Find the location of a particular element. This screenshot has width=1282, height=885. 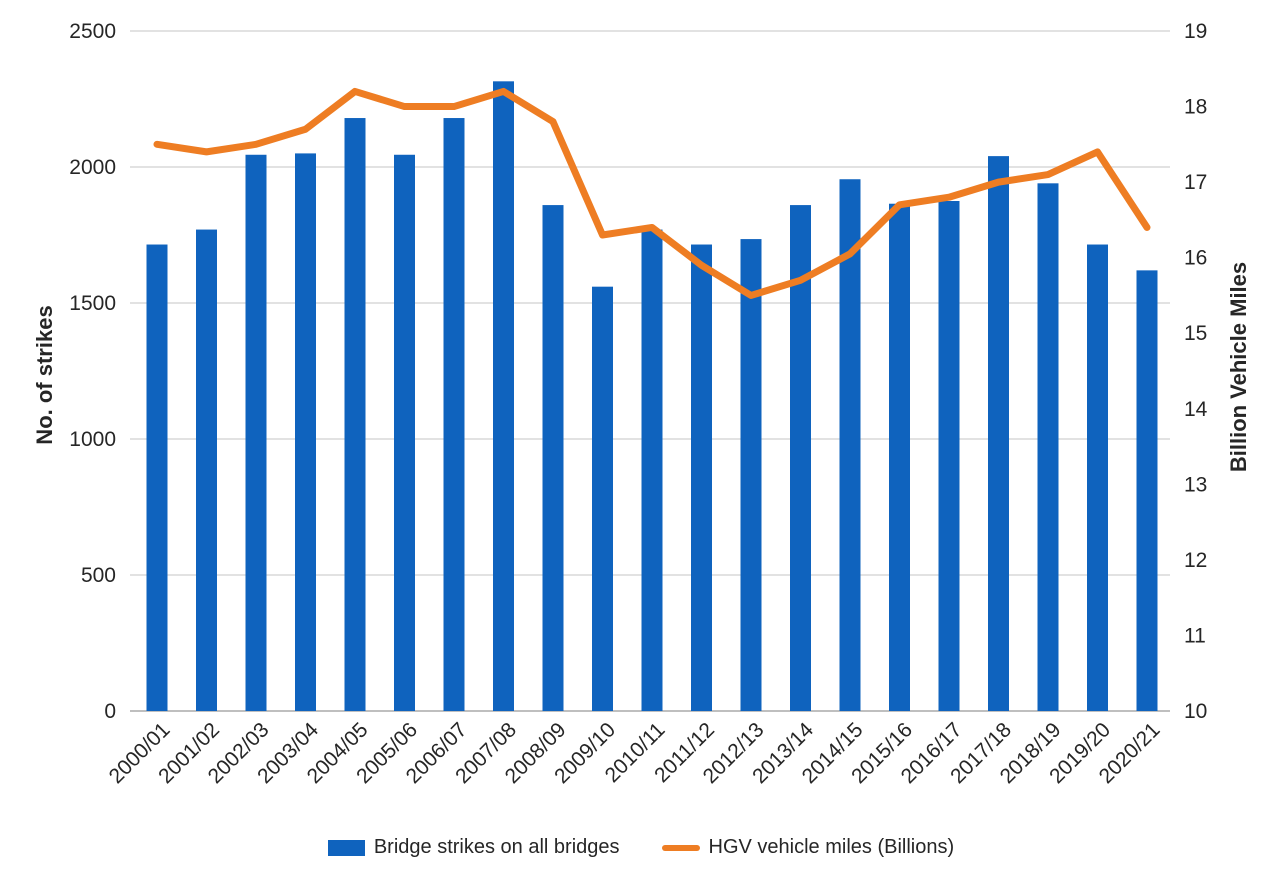

left-axis-tick-label: 500 is located at coordinates (98, 575).